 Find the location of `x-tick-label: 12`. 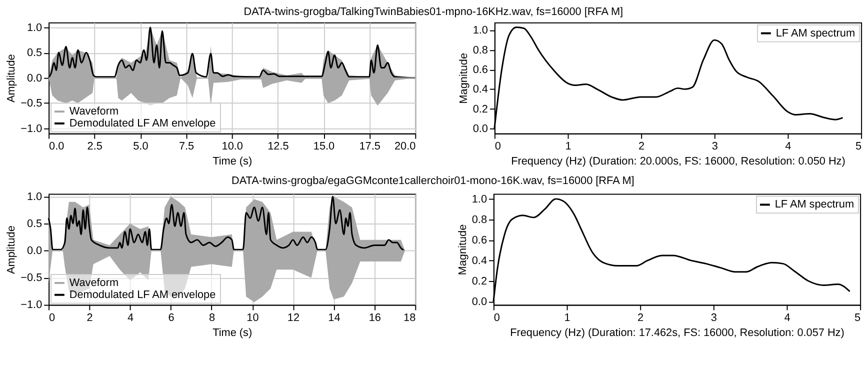

x-tick-label: 12 is located at coordinates (293, 318).